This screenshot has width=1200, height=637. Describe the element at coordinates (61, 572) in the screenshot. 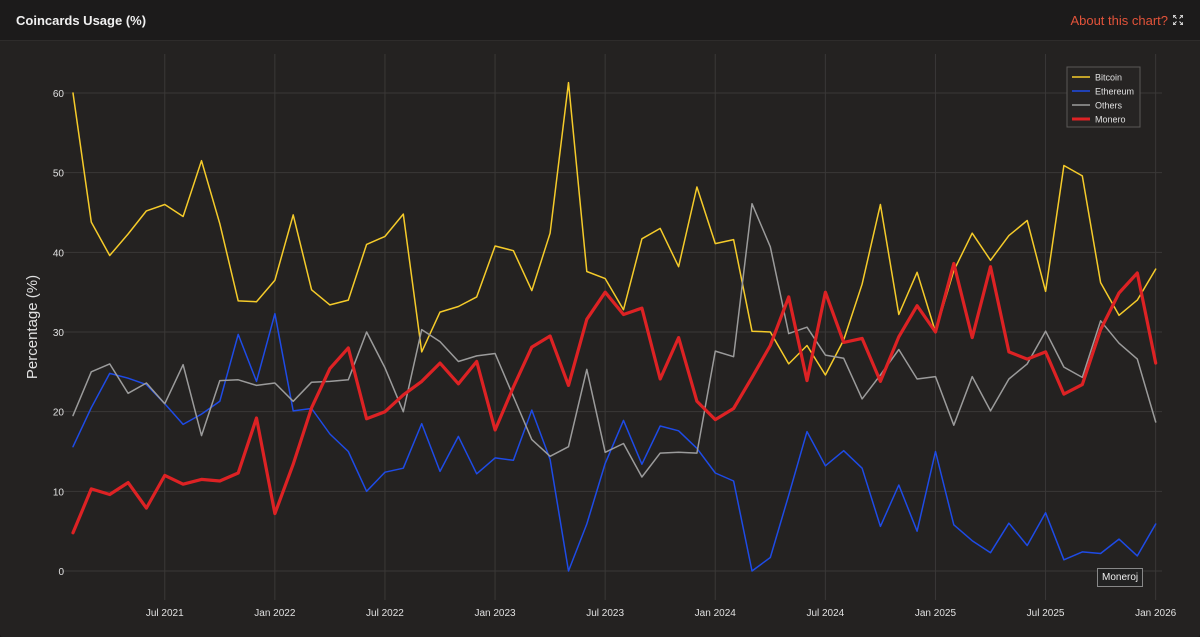

I see `y-tick-label: 0` at that location.